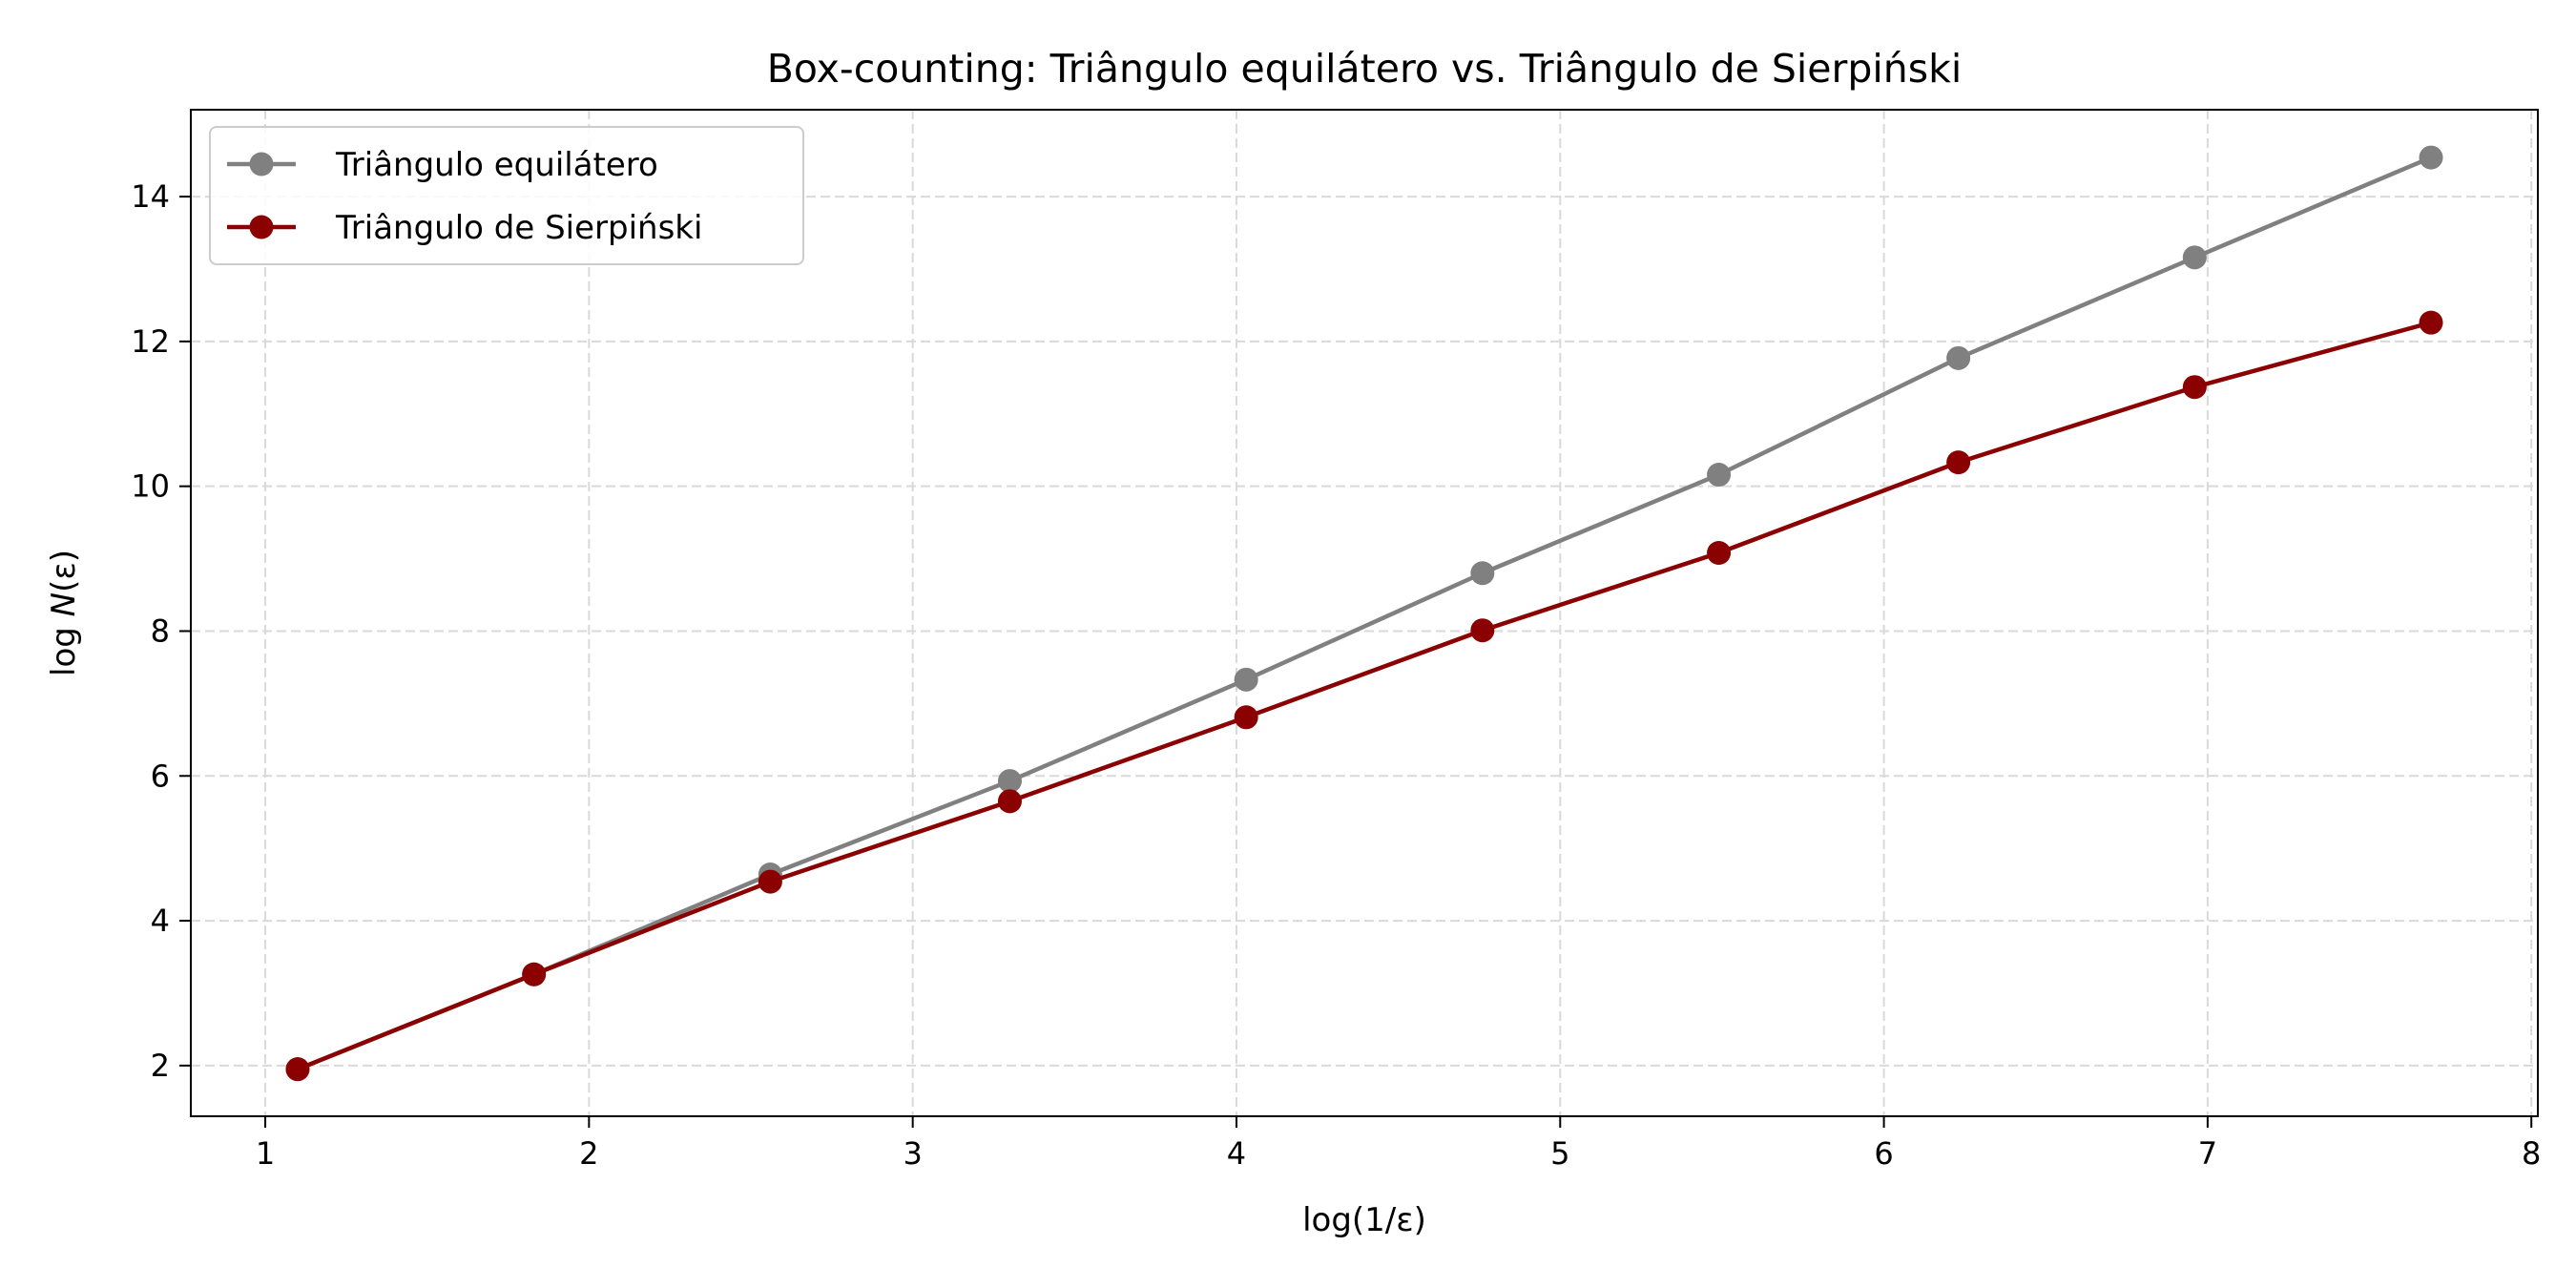 The image size is (2576, 1288). Describe the element at coordinates (588, 1153) in the screenshot. I see `x-tick-label: 2` at that location.